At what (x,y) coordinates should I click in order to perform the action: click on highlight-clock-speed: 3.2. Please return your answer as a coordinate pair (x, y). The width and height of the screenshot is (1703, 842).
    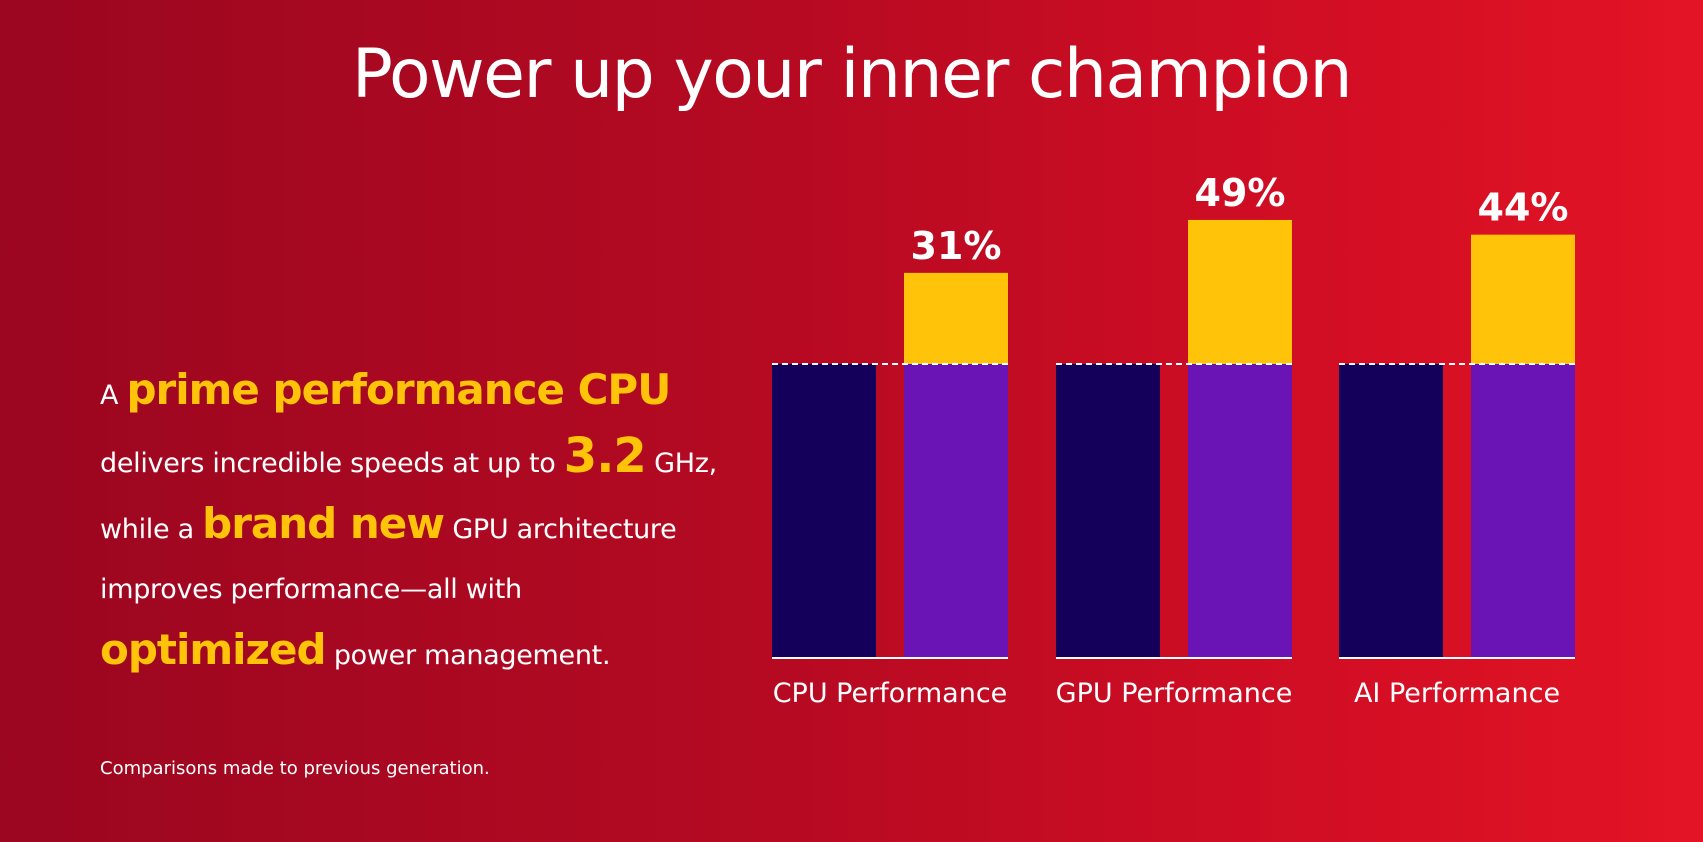
    Looking at the image, I should click on (605, 456).